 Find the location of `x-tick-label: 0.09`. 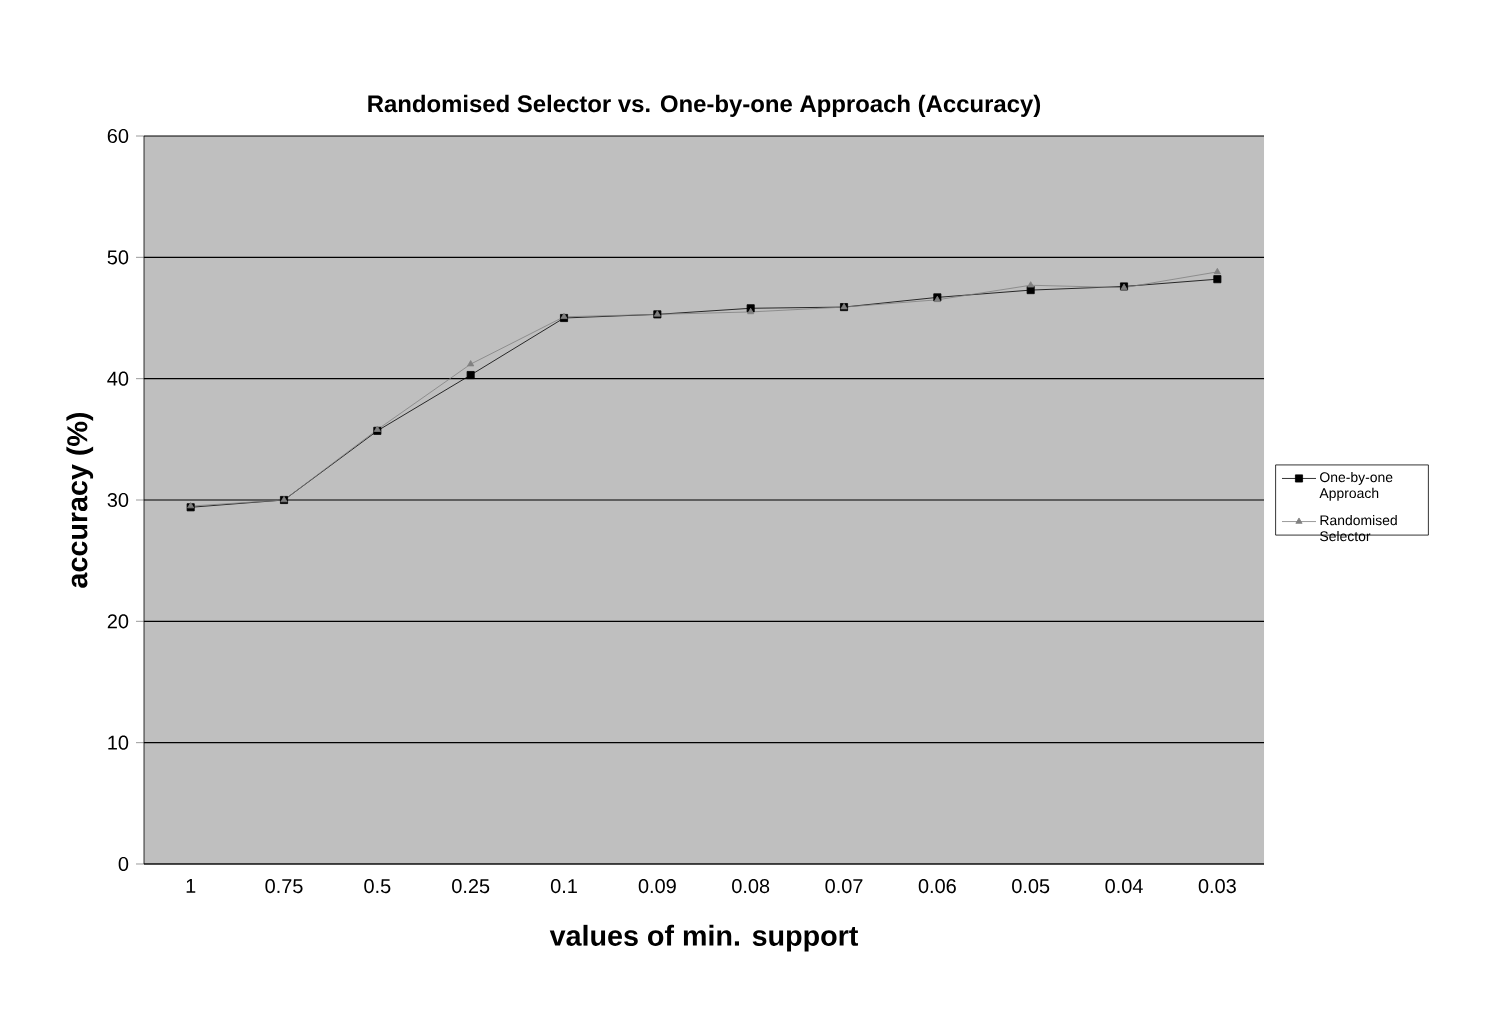

x-tick-label: 0.09 is located at coordinates (657, 886).